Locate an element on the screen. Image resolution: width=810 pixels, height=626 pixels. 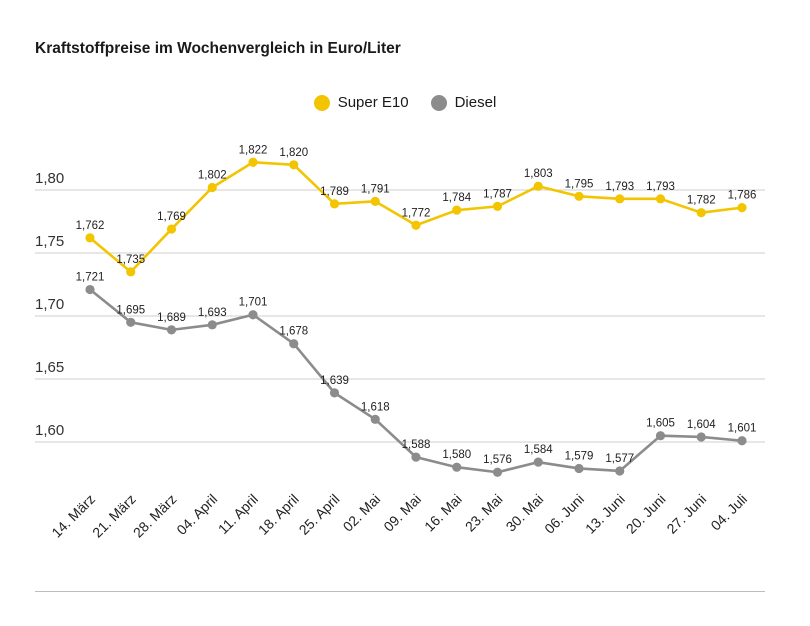
data-label-diesel: 1,678 is located at coordinates (293, 332).